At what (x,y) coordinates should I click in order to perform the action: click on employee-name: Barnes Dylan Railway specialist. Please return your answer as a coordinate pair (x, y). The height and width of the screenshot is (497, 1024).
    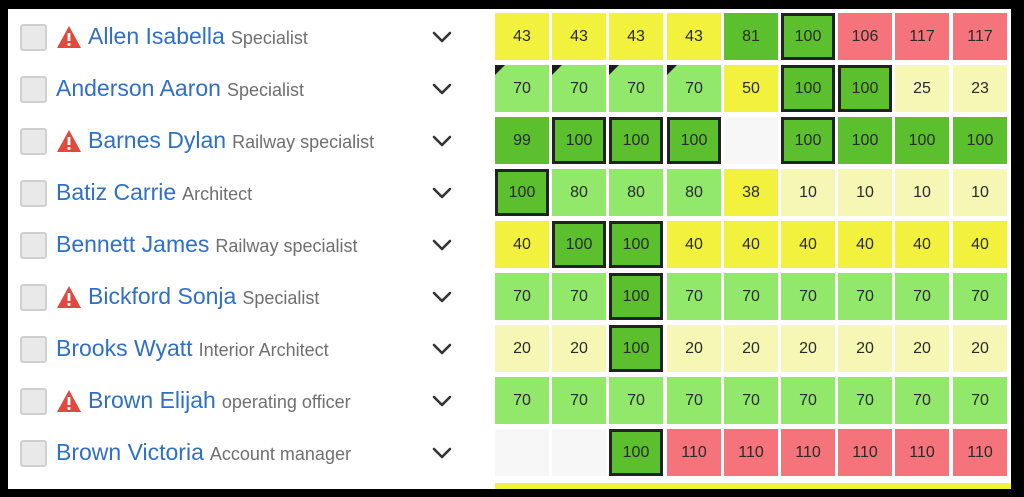
    Looking at the image, I should click on (231, 140).